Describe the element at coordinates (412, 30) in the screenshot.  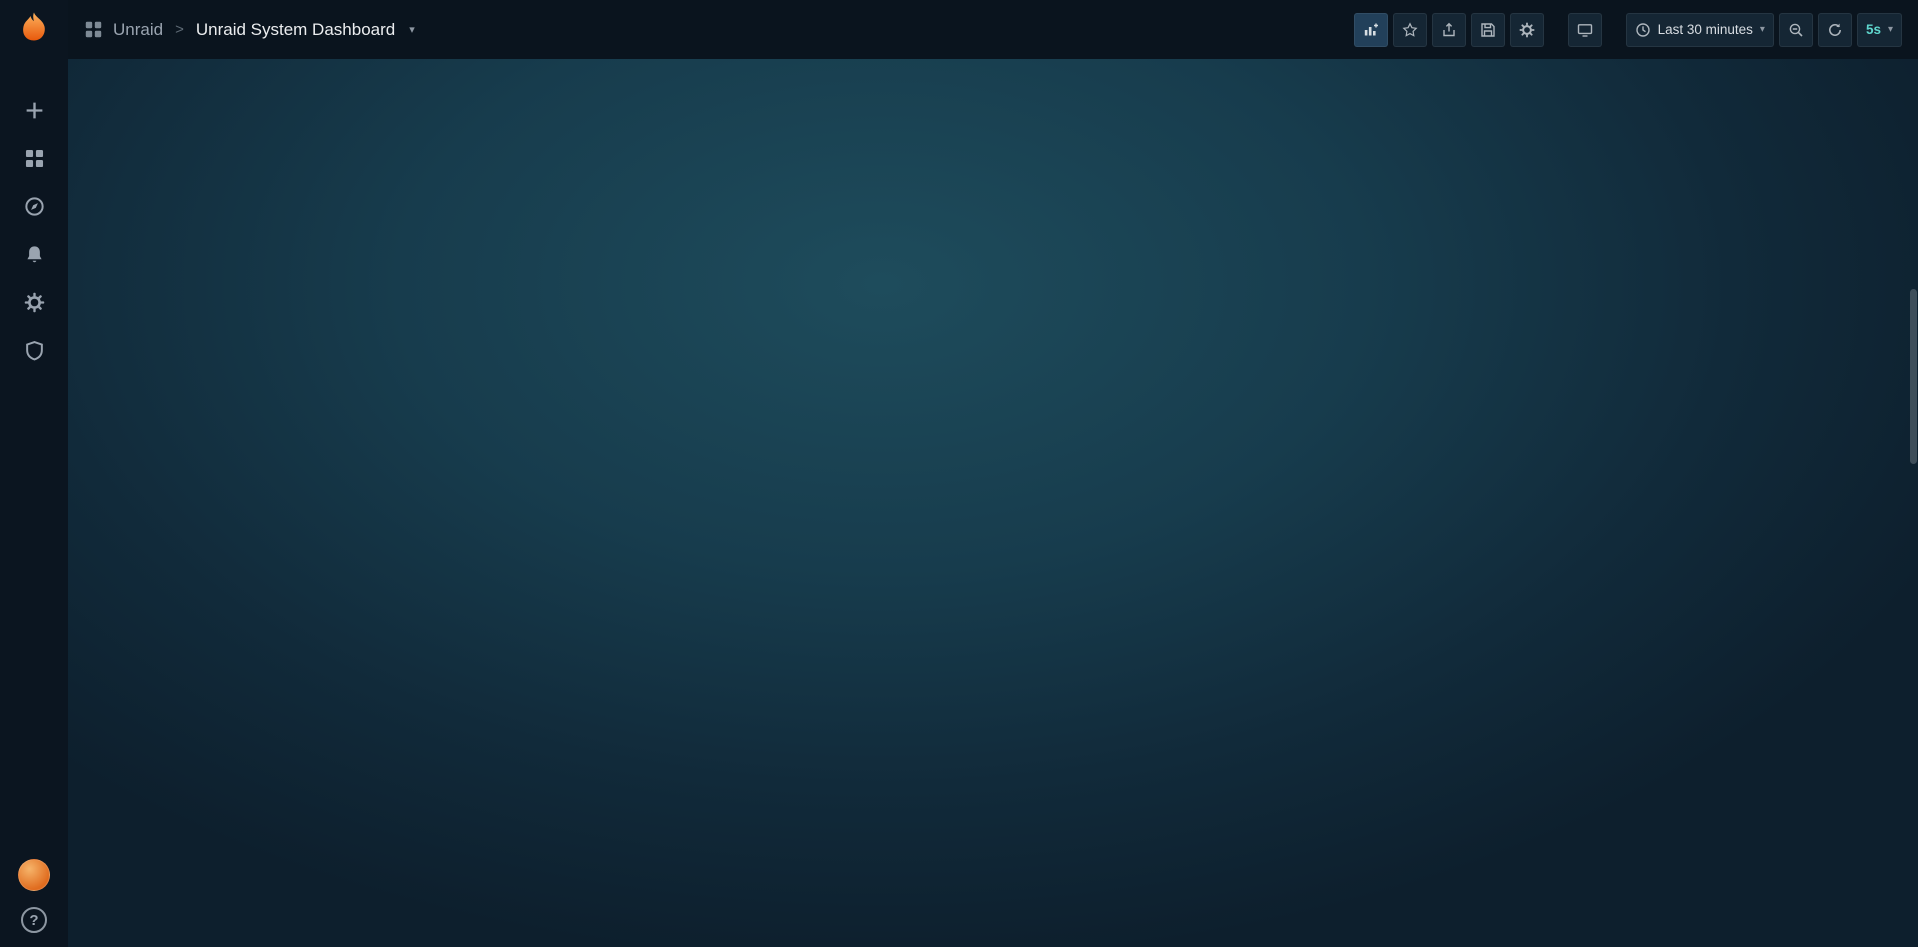
I see `breadcrumb-caret-icon: ▾` at that location.